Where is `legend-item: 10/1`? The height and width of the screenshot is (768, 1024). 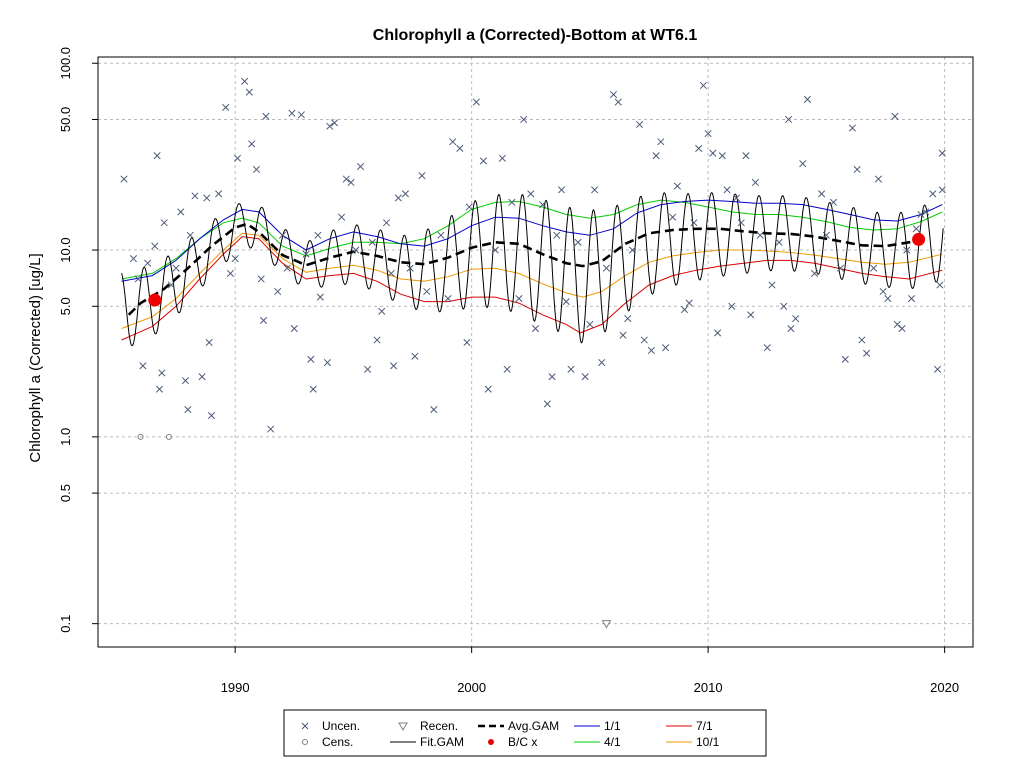
legend-item: 10/1 is located at coordinates (693, 742).